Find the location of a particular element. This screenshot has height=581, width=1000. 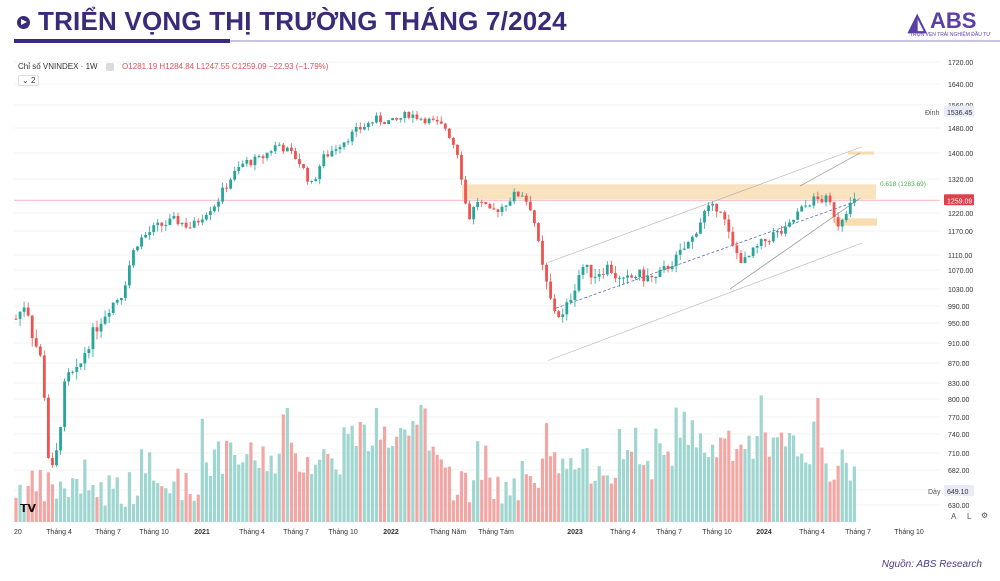

header-divider is located at coordinates (507, 41).